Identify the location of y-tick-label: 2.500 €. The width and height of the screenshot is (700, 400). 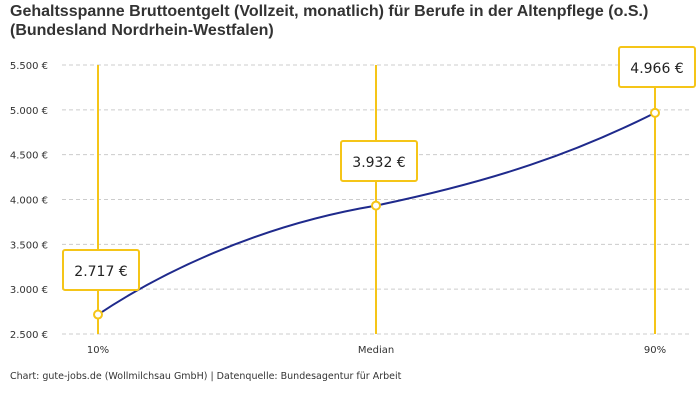
(29, 335).